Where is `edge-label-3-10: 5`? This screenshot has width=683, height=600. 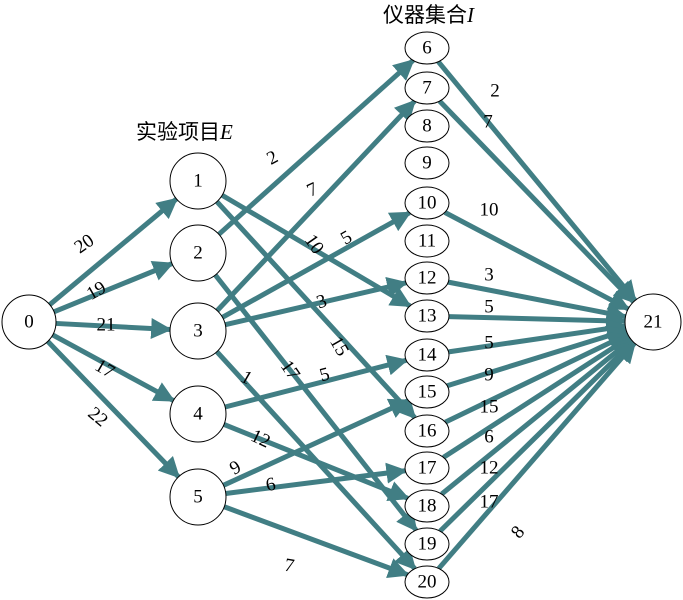
edge-label-3-10: 5 is located at coordinates (346, 238).